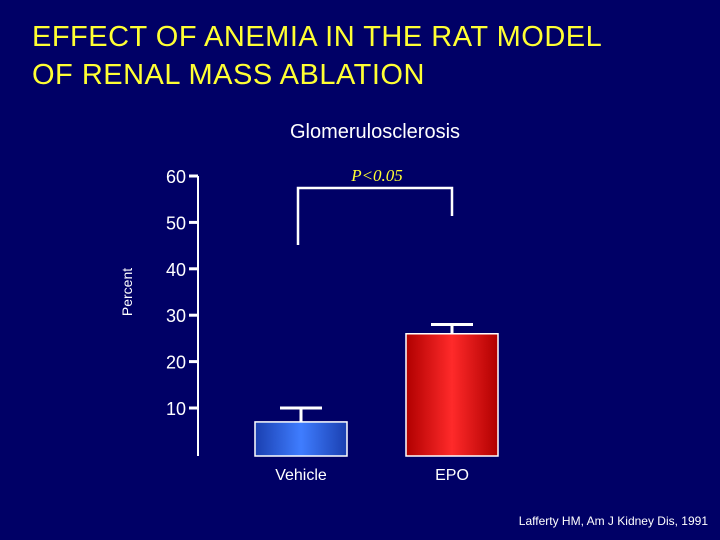 The image size is (720, 540). Describe the element at coordinates (376, 175) in the screenshot. I see `significance-label: P<0.05` at that location.